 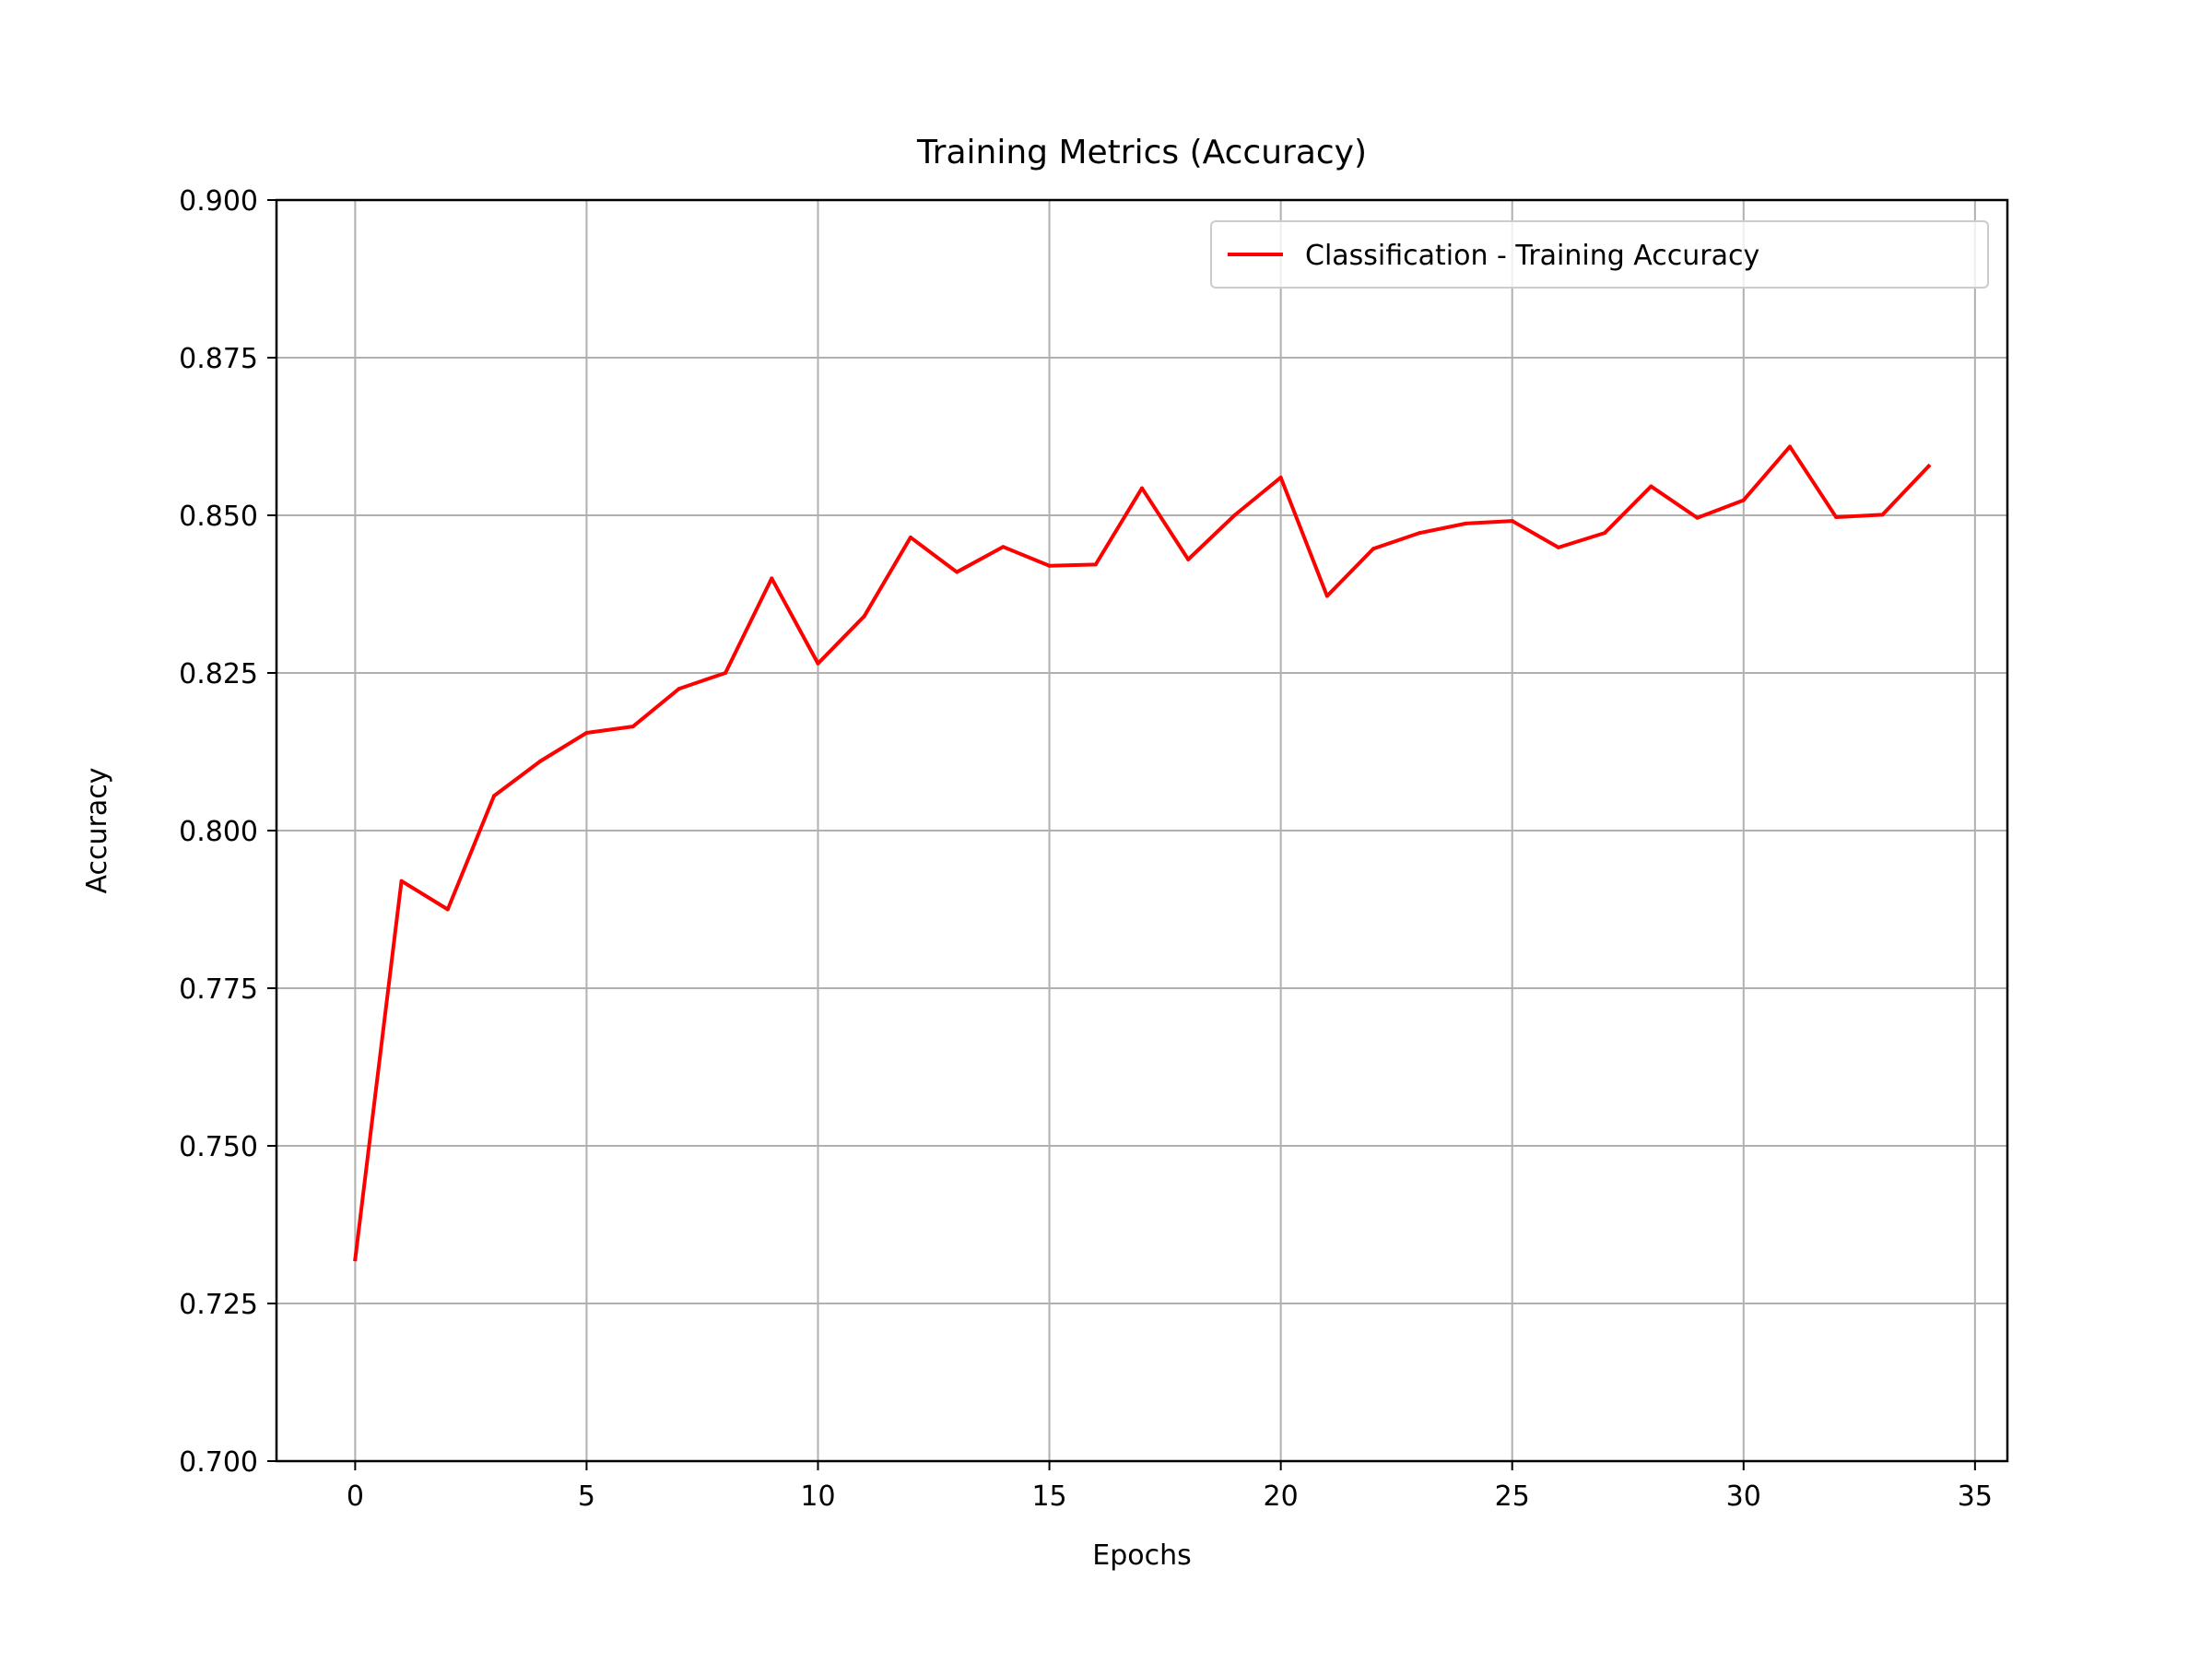 I want to click on legend: Classification - Training Accuracy, so click(x=1599, y=254).